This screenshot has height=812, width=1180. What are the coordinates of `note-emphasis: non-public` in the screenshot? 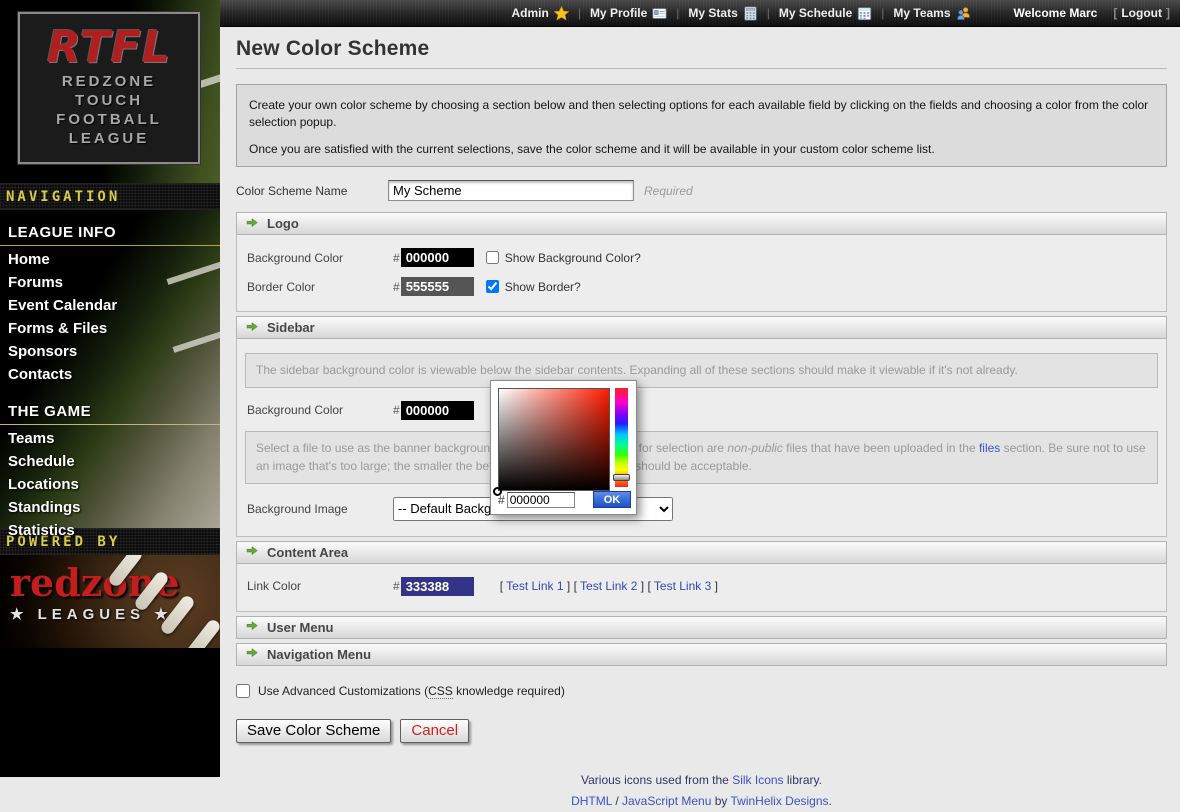 It's located at (755, 447).